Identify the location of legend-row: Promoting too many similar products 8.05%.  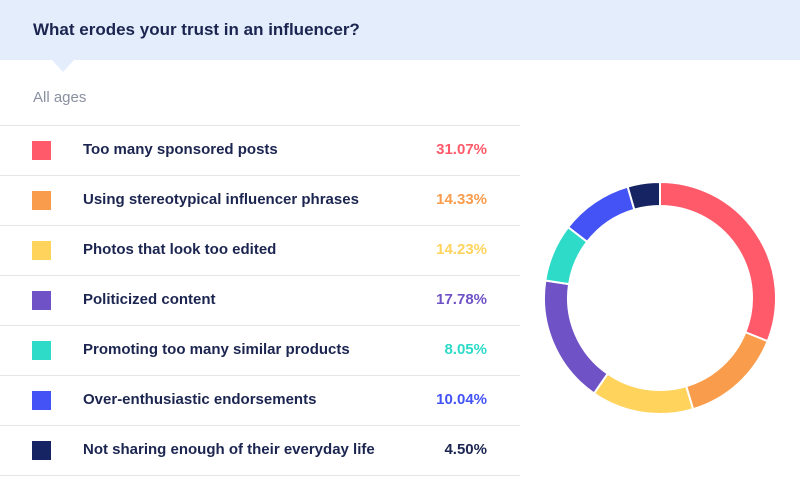
(260, 350).